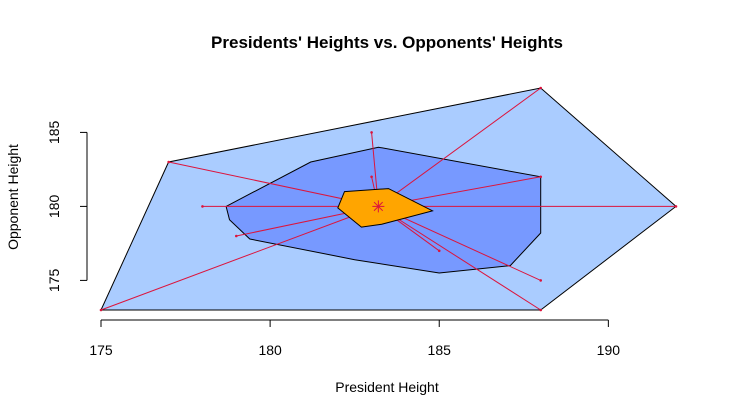 The image size is (739, 417). Describe the element at coordinates (54, 133) in the screenshot. I see `y-tick-label: 185` at that location.